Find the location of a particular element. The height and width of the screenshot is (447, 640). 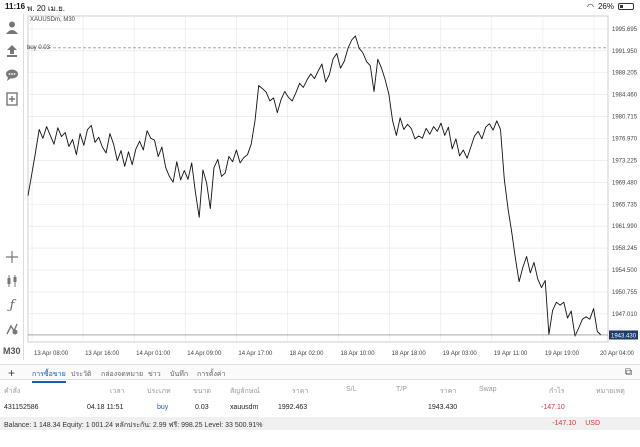

current-price-label: 1943.430 is located at coordinates (624, 336).